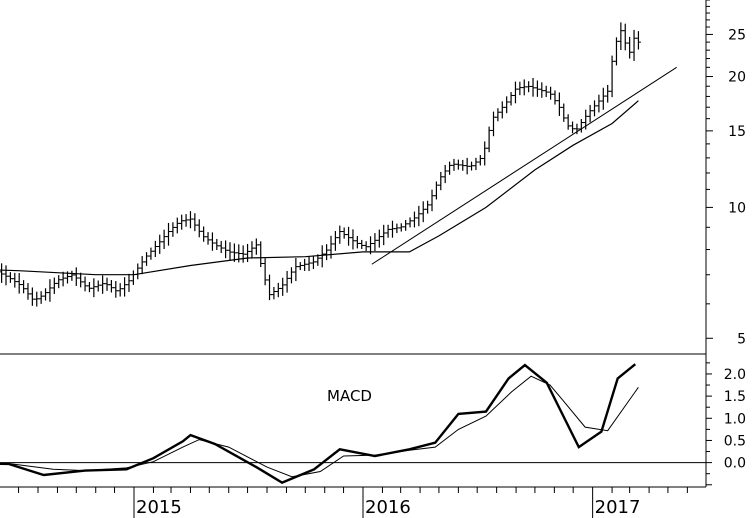  I want to click on year-label: 2015, so click(159, 507).